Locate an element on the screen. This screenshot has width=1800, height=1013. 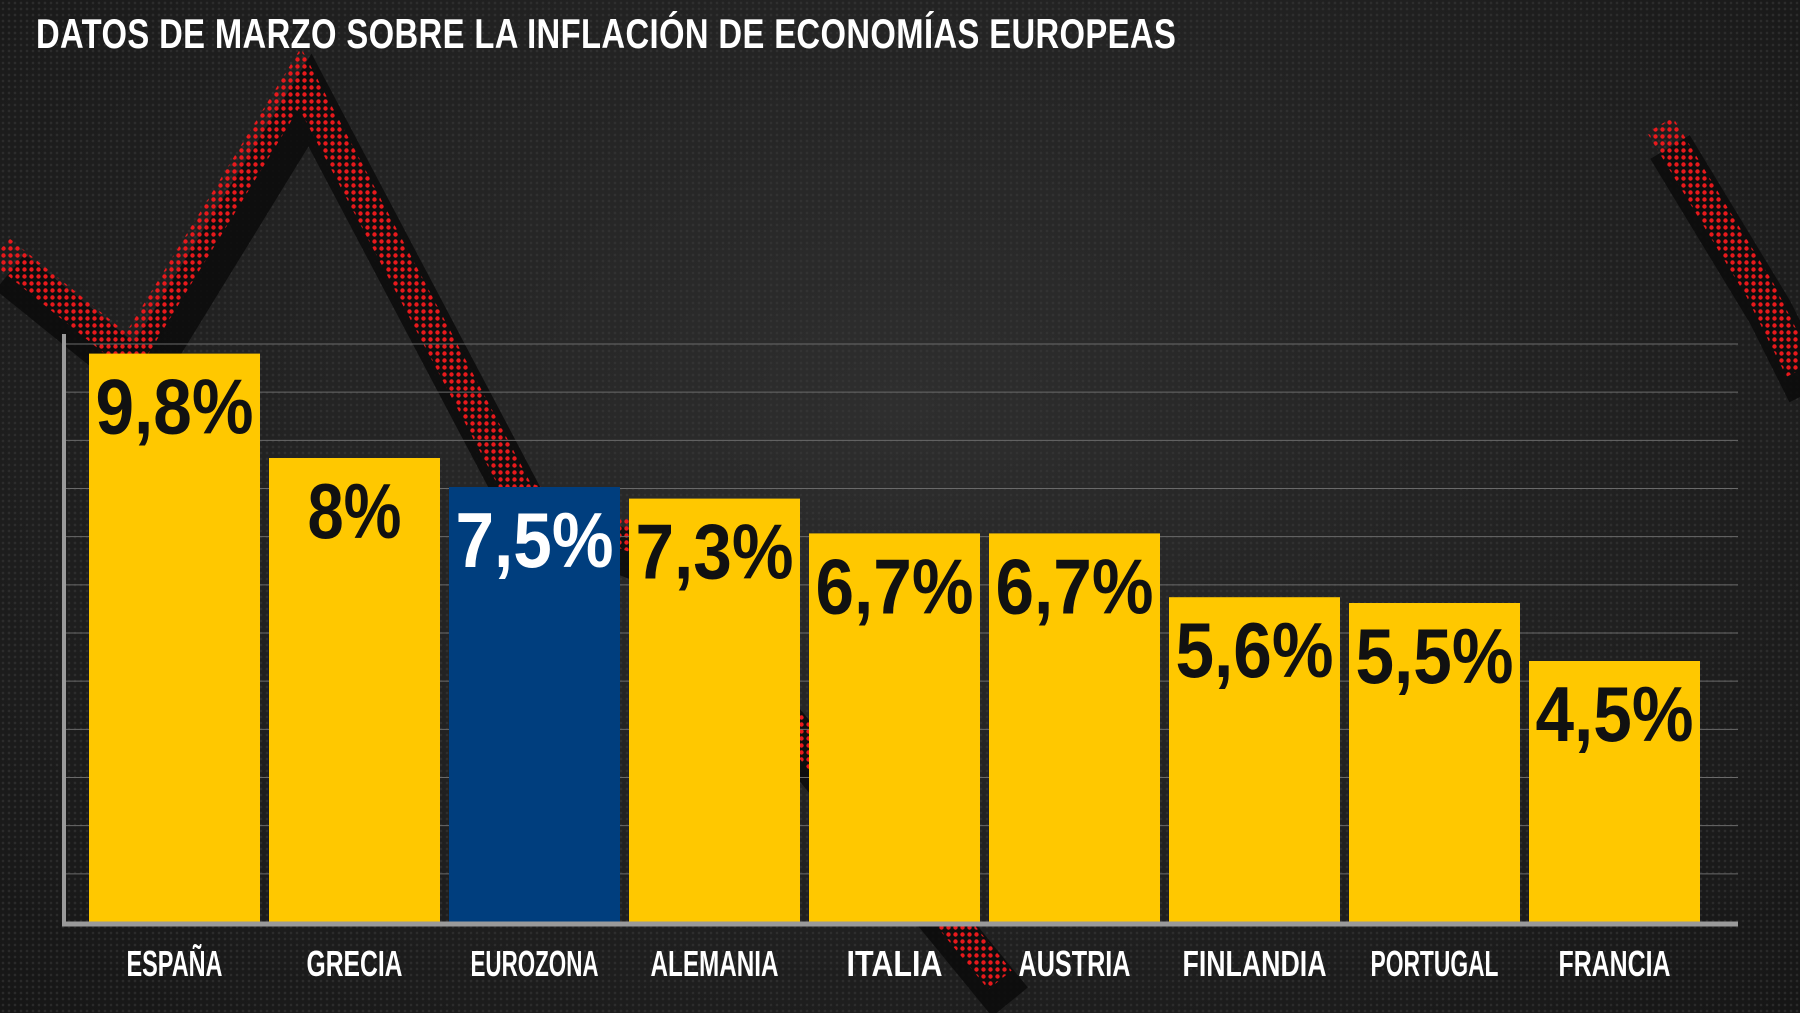
category-label: AUSTRIA is located at coordinates (1075, 963).